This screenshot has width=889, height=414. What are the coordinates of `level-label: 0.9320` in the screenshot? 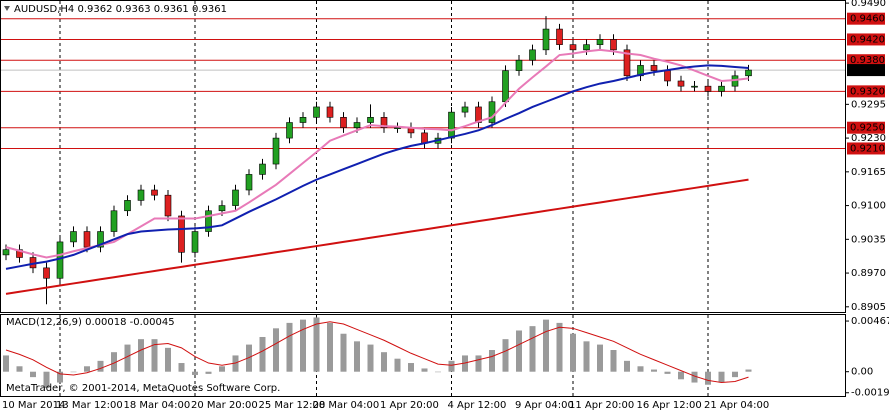 It's located at (867, 91).